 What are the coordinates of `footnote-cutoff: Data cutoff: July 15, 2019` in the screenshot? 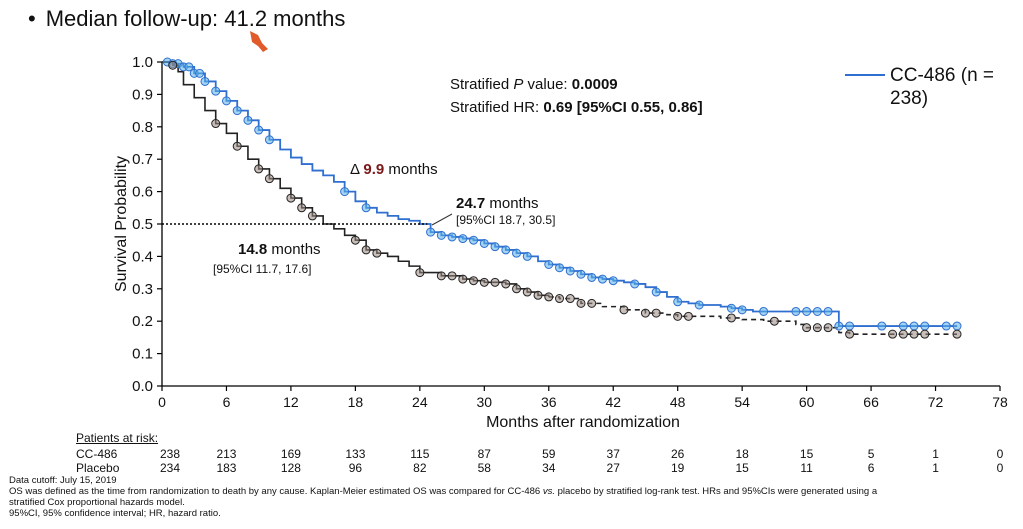 It's located at (63, 480).